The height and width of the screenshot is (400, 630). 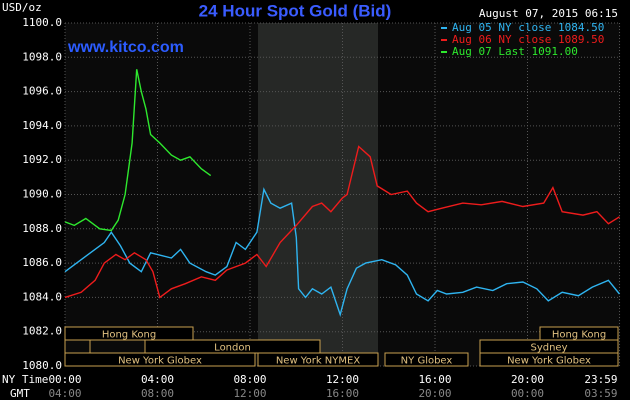 What do you see at coordinates (434, 379) in the screenshot?
I see `x-tick-label: 16:00` at bounding box center [434, 379].